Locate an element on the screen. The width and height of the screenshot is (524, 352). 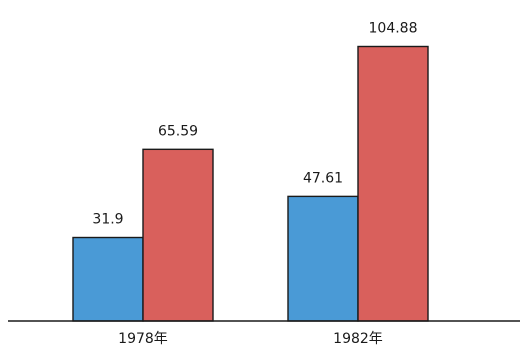
x-tick-label: 1978年 is located at coordinates (143, 339).